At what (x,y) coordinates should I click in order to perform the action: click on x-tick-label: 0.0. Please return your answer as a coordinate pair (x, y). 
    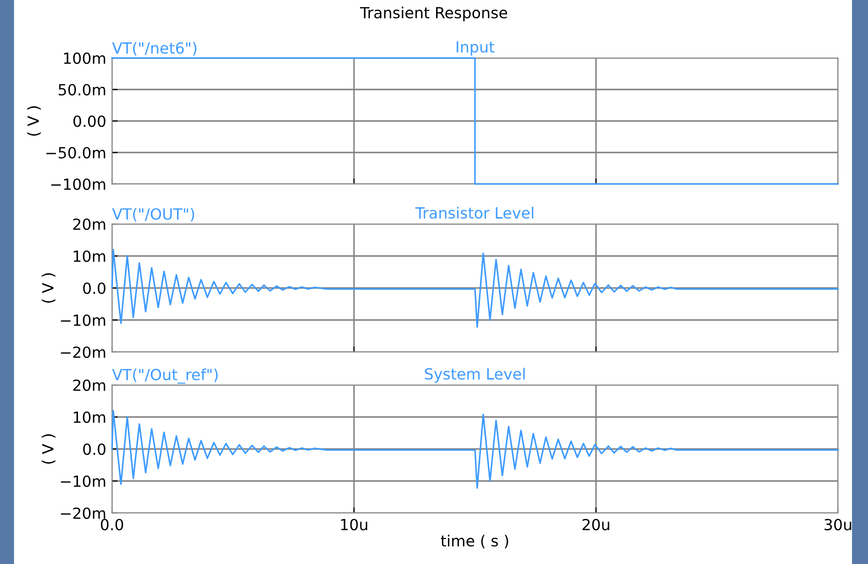
    Looking at the image, I should click on (112, 524).